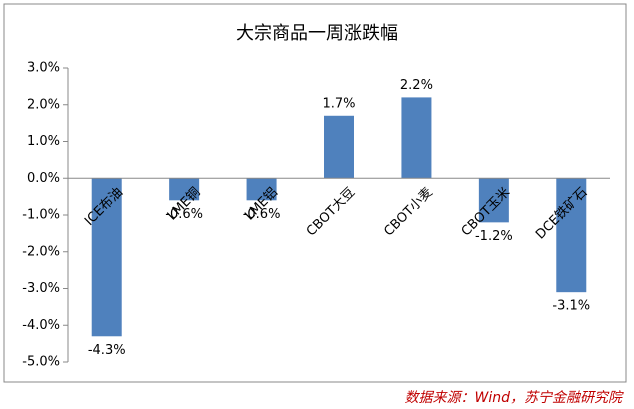 Image resolution: width=634 pixels, height=409 pixels. I want to click on value-label: 1.7%, so click(338, 103).